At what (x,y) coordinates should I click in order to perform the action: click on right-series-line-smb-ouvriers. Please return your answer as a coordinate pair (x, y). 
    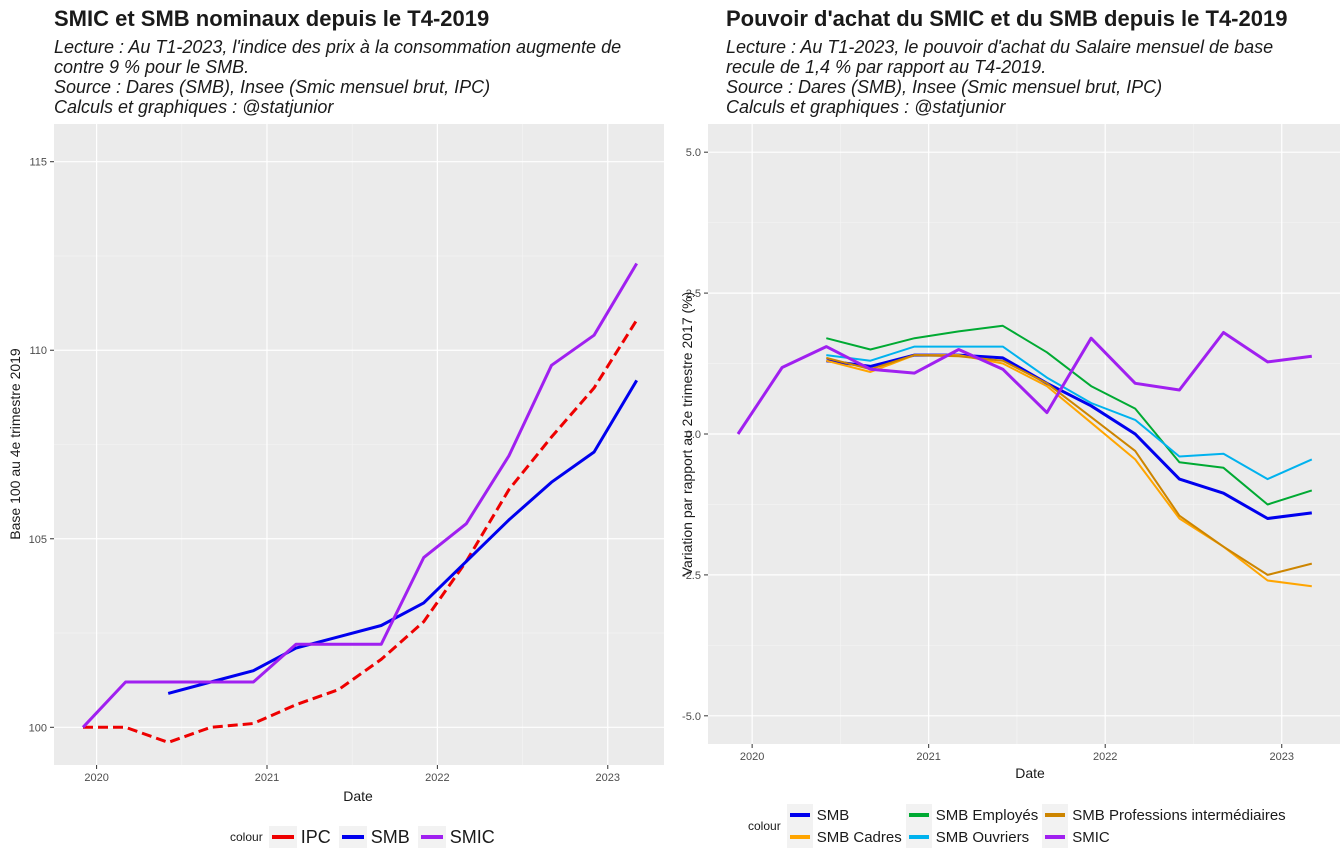
    Looking at the image, I should click on (1069, 413).